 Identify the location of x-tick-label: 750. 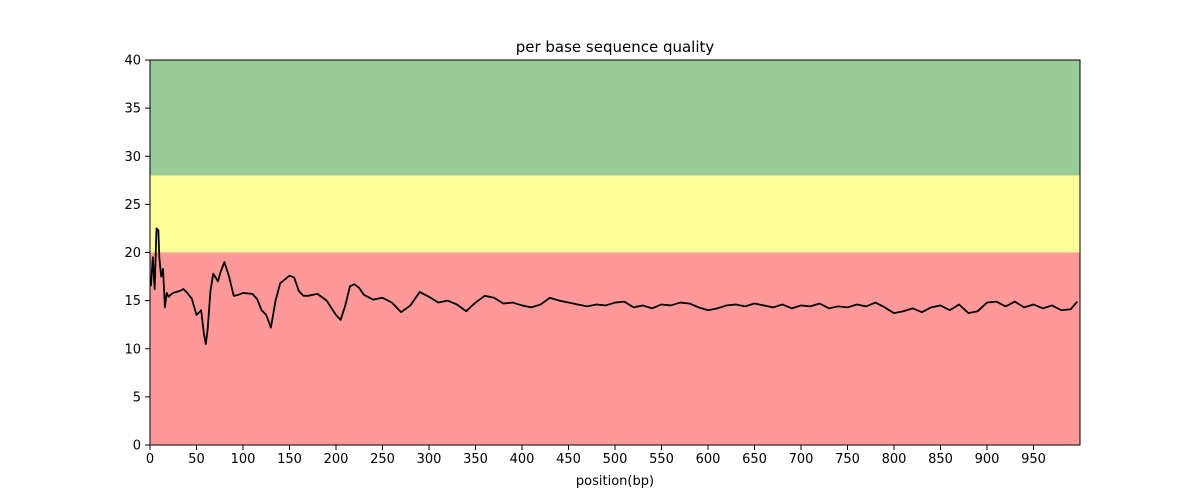
(847, 459).